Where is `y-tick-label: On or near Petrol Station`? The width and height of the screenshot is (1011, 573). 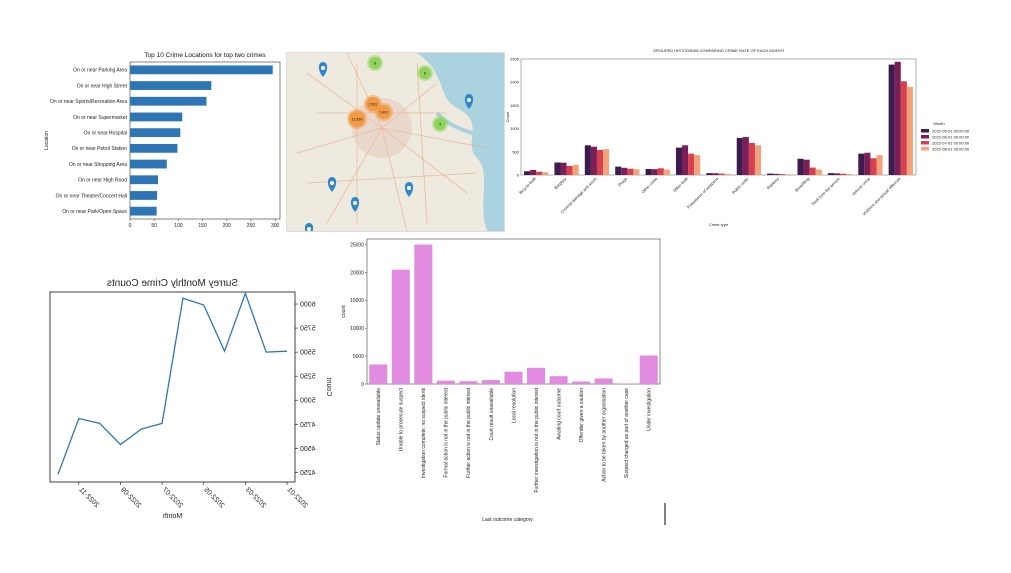 y-tick-label: On or near Petrol Station is located at coordinates (100, 149).